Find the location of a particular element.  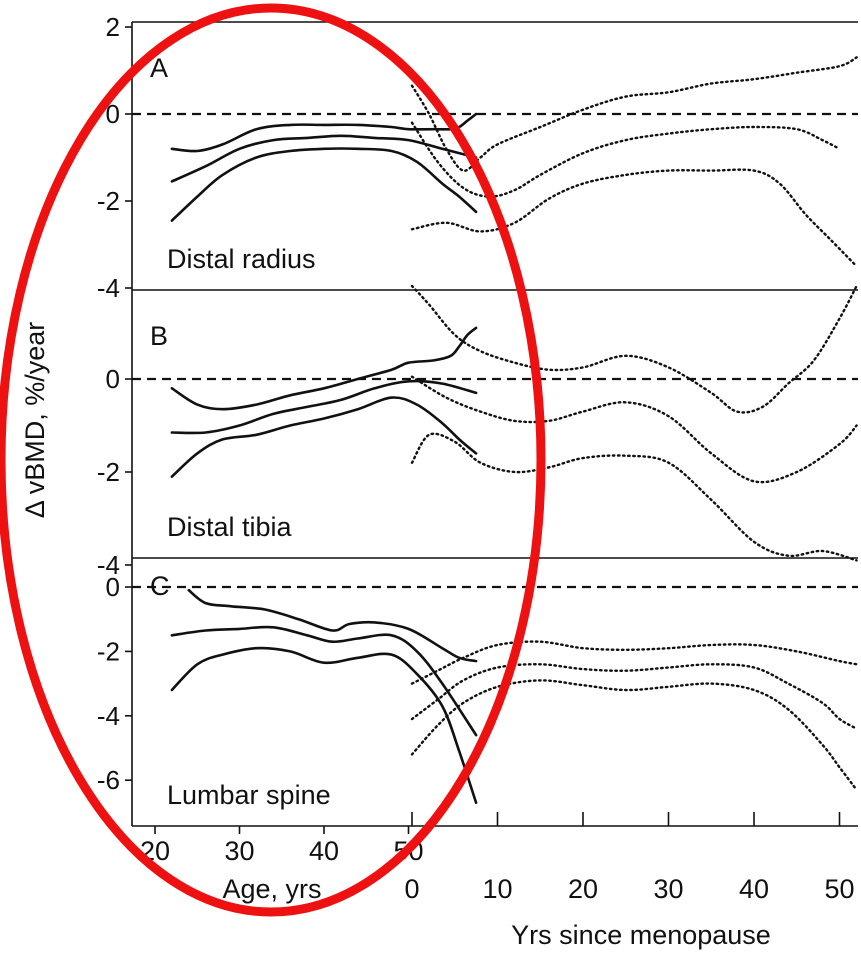

menopause-tick-label: 10 is located at coordinates (497, 889).